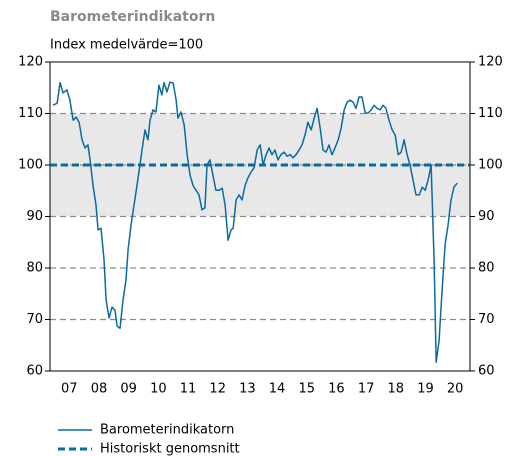 The height and width of the screenshot is (456, 509). What do you see at coordinates (455, 389) in the screenshot?
I see `x-tick-label: 20` at bounding box center [455, 389].